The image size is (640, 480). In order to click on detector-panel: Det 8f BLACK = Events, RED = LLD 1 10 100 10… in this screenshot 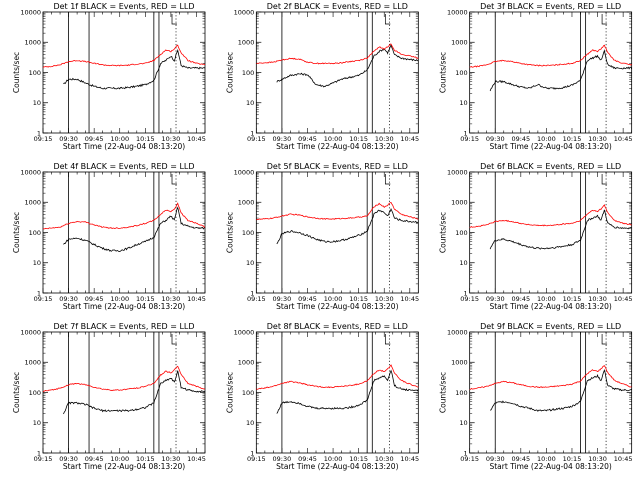, I will do `click(322, 396)`.